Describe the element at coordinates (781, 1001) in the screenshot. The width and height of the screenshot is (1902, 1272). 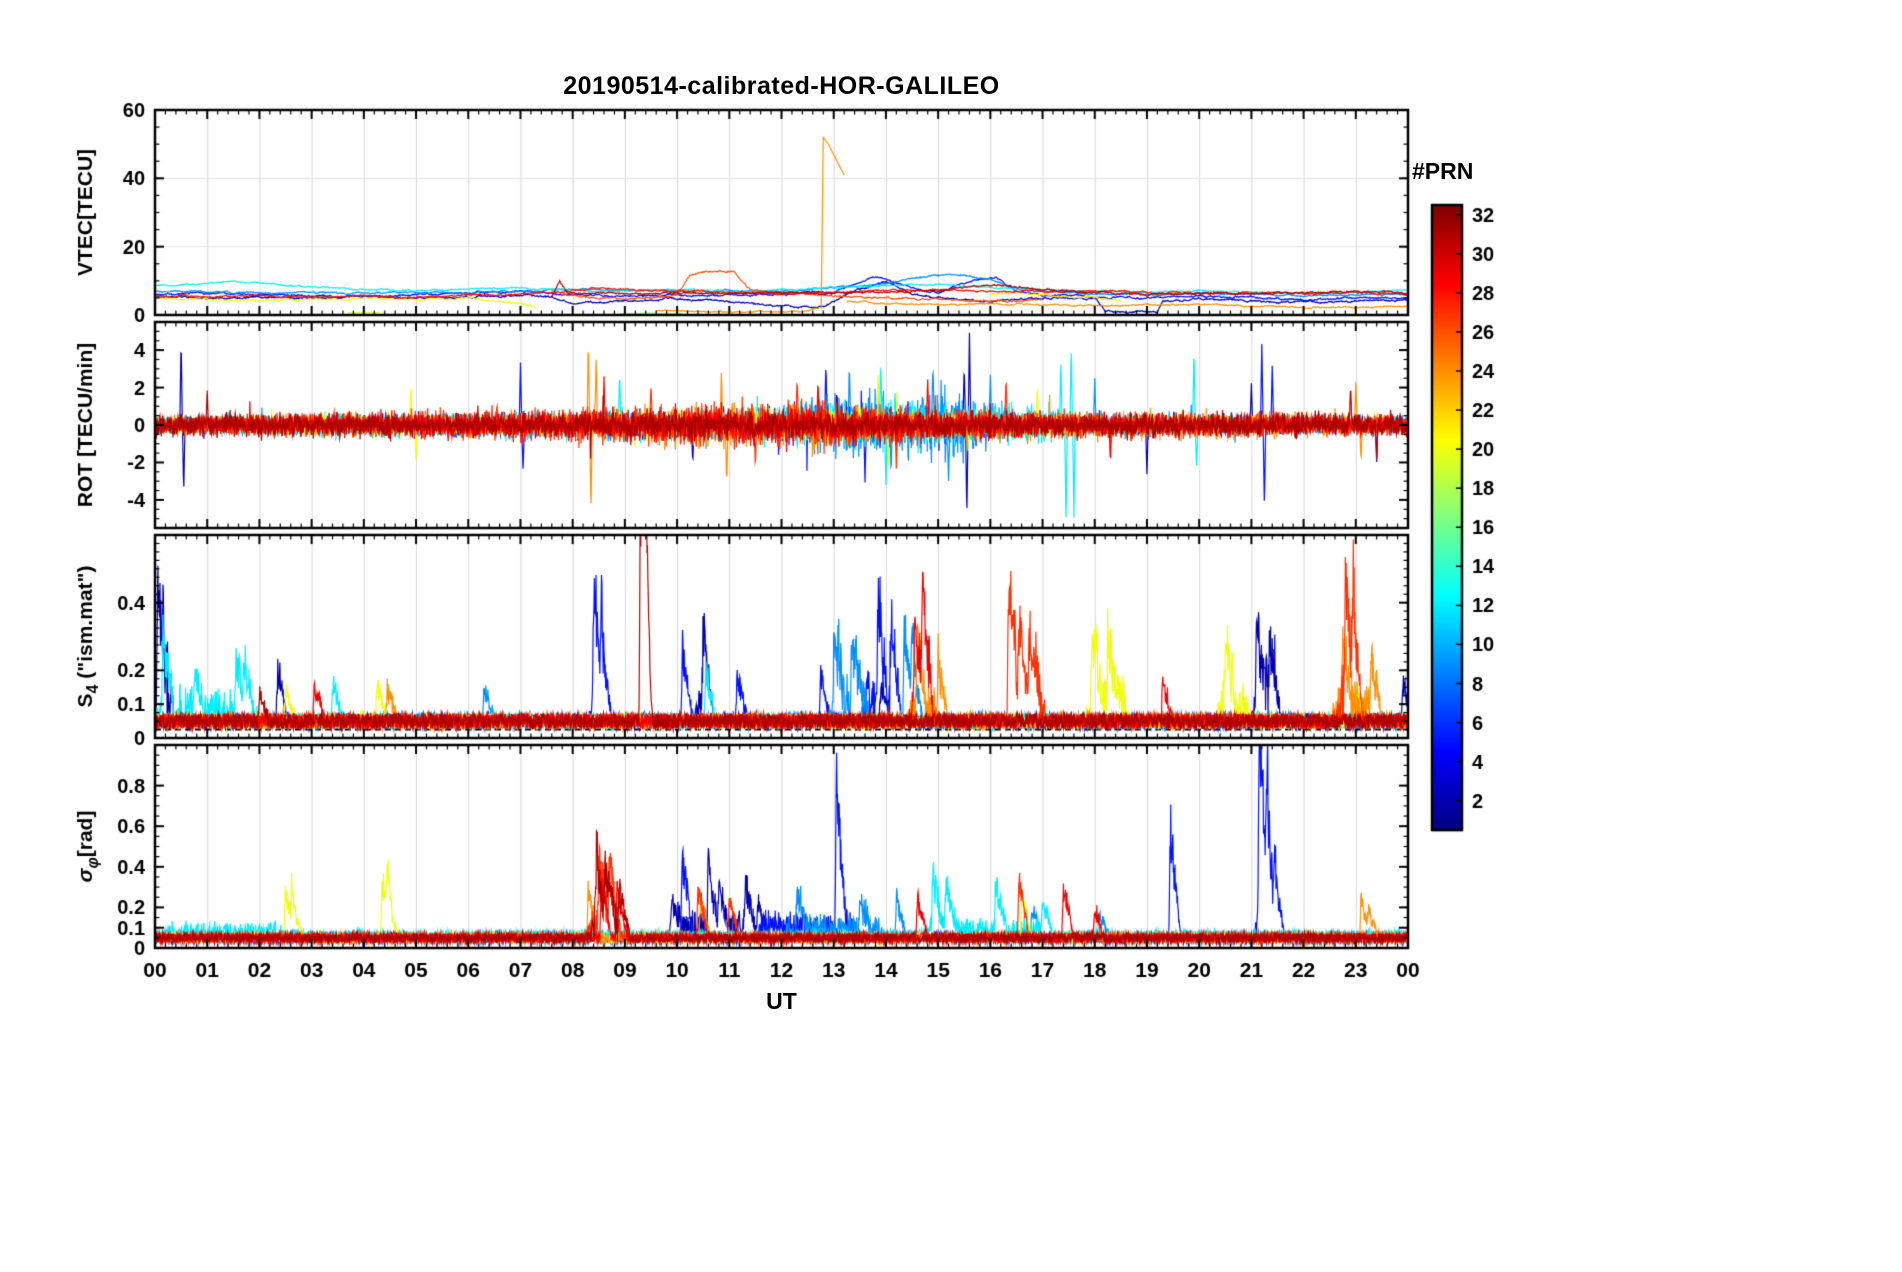
I see `x-axis-title: UT` at that location.